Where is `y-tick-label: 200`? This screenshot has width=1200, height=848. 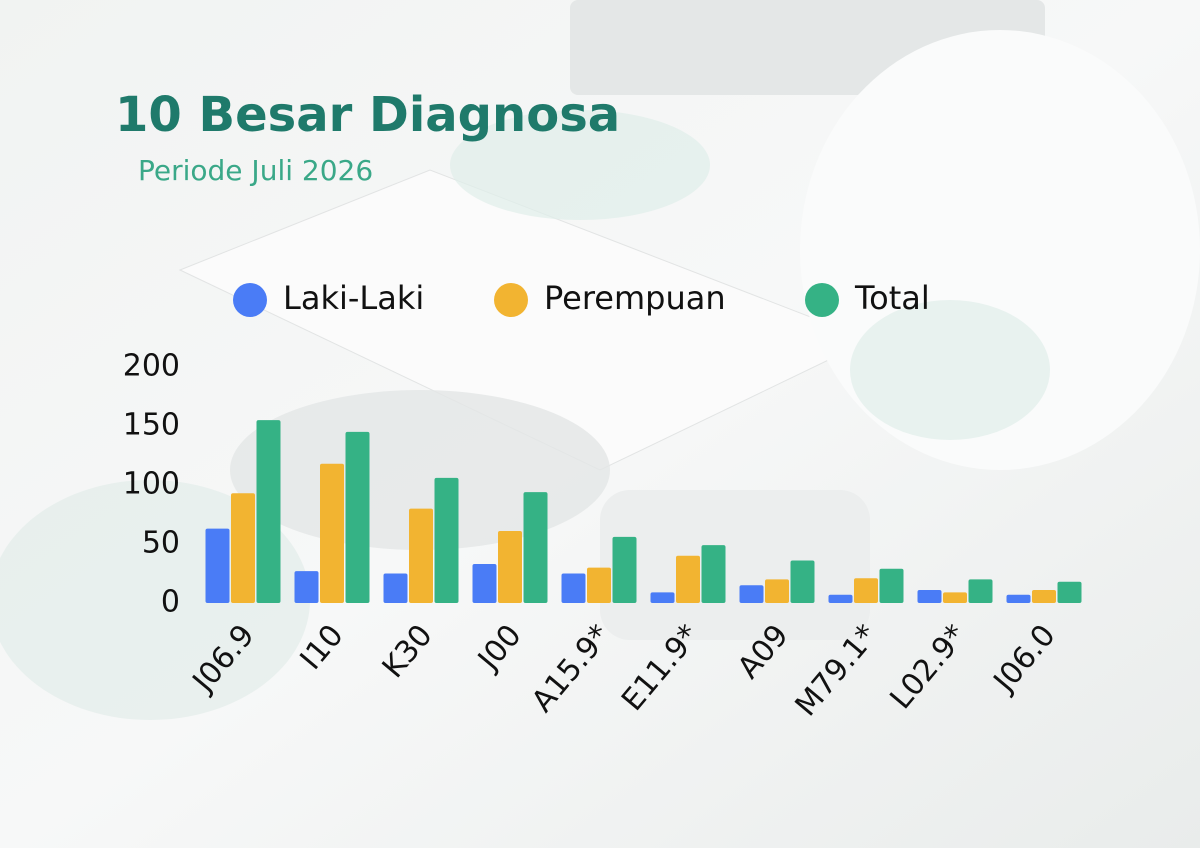
y-tick-label: 200 is located at coordinates (151, 366).